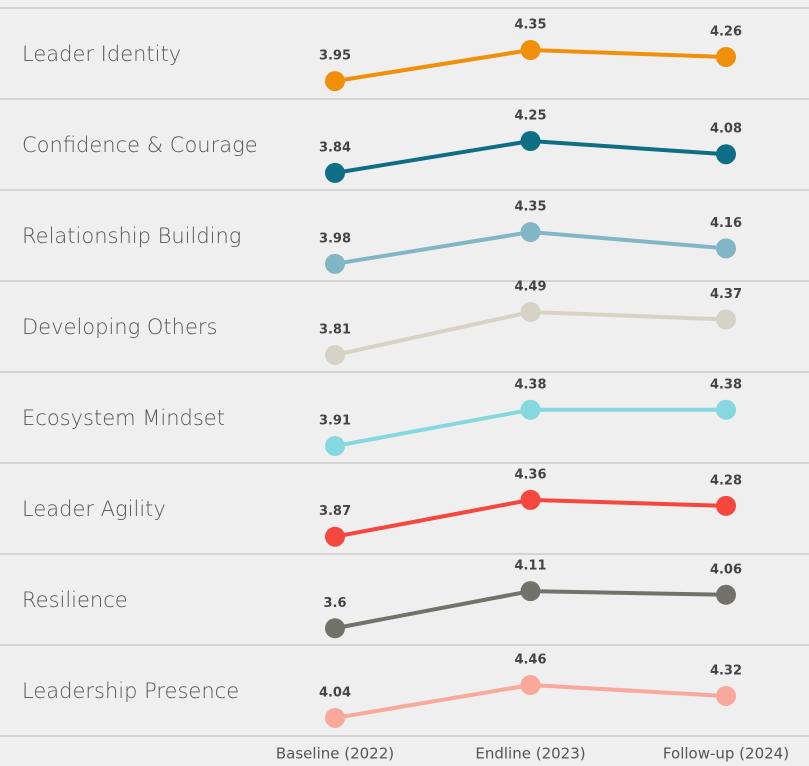 The height and width of the screenshot is (766, 809). I want to click on value-label: 3.81, so click(335, 329).